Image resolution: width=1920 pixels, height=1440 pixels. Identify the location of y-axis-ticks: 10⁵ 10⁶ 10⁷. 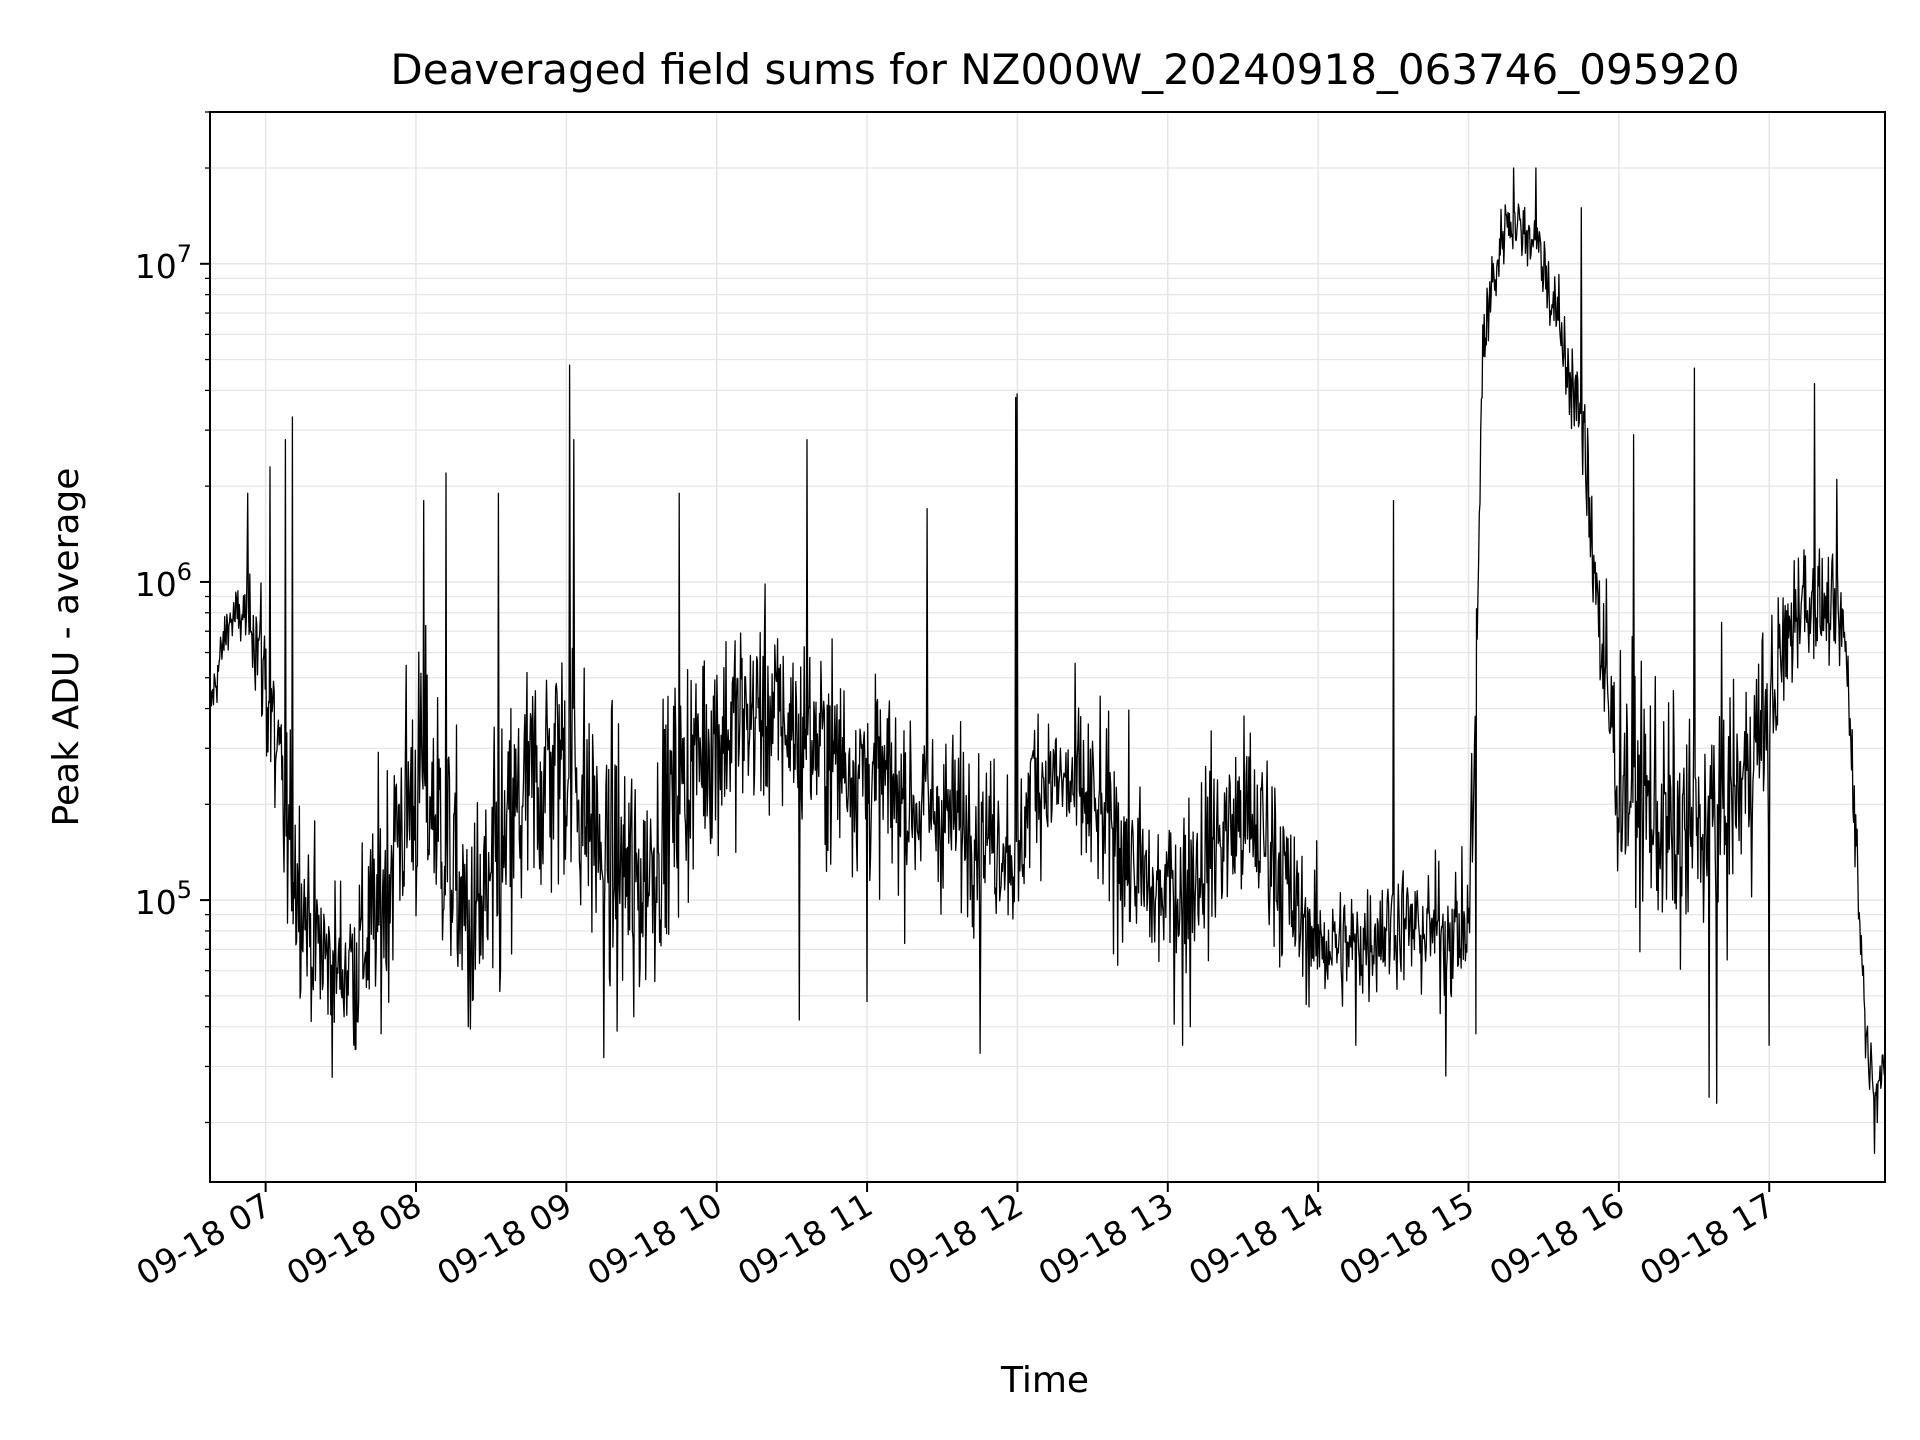
(172, 617).